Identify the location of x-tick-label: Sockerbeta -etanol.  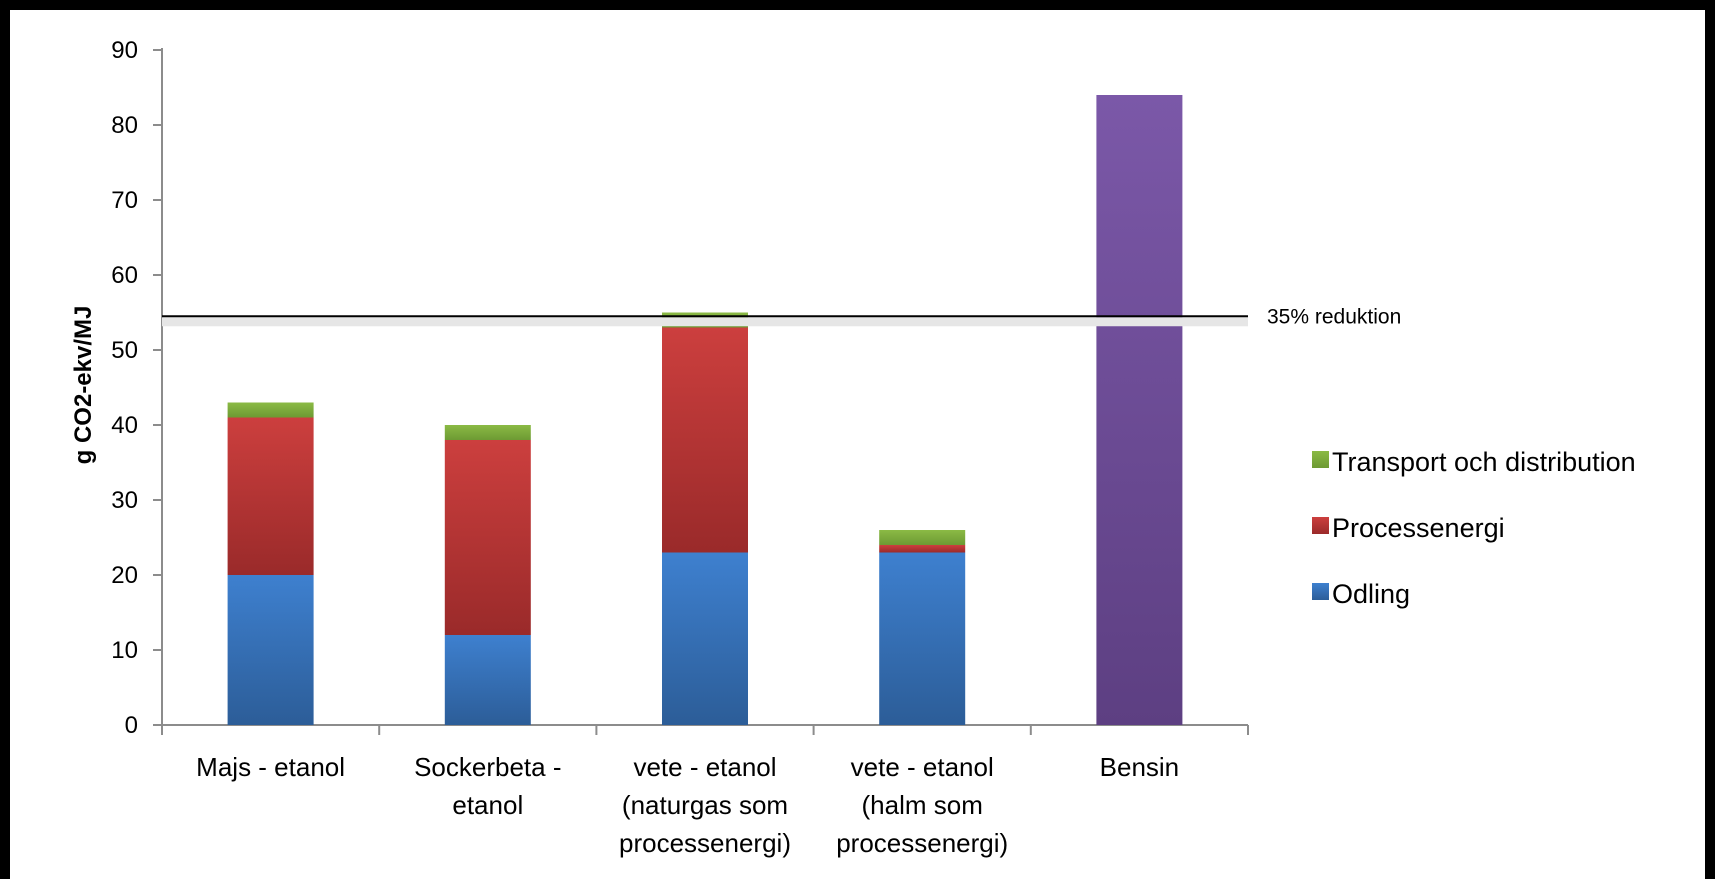
(487, 786).